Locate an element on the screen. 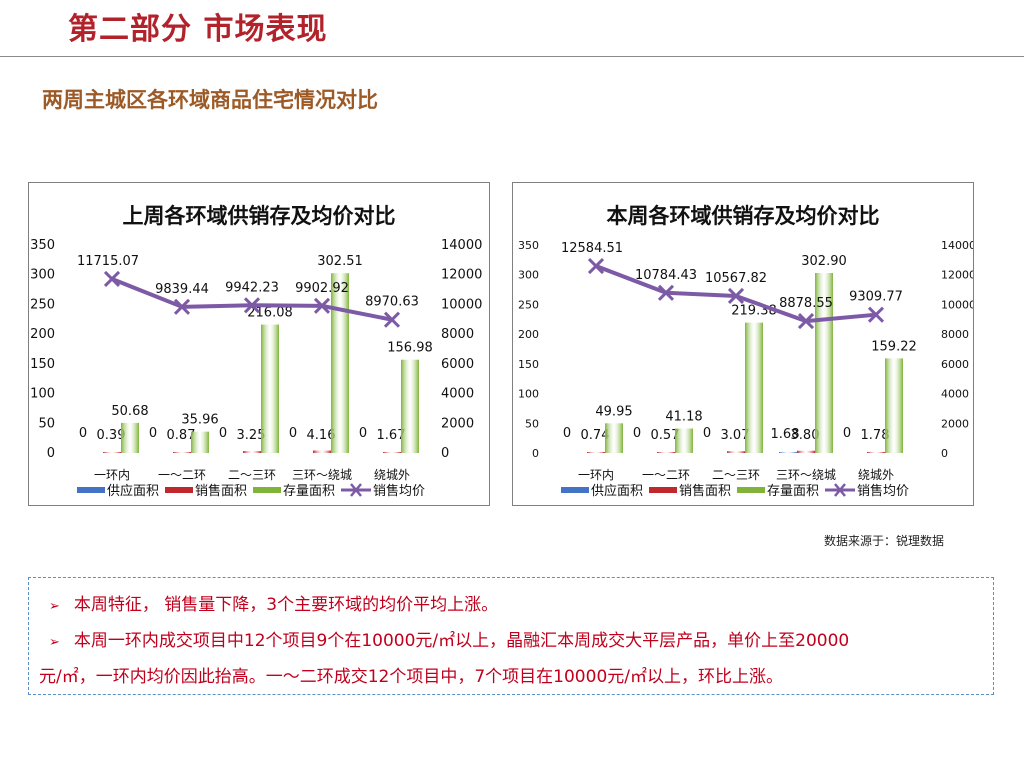  bar-data-label: 3.07 is located at coordinates (735, 435).